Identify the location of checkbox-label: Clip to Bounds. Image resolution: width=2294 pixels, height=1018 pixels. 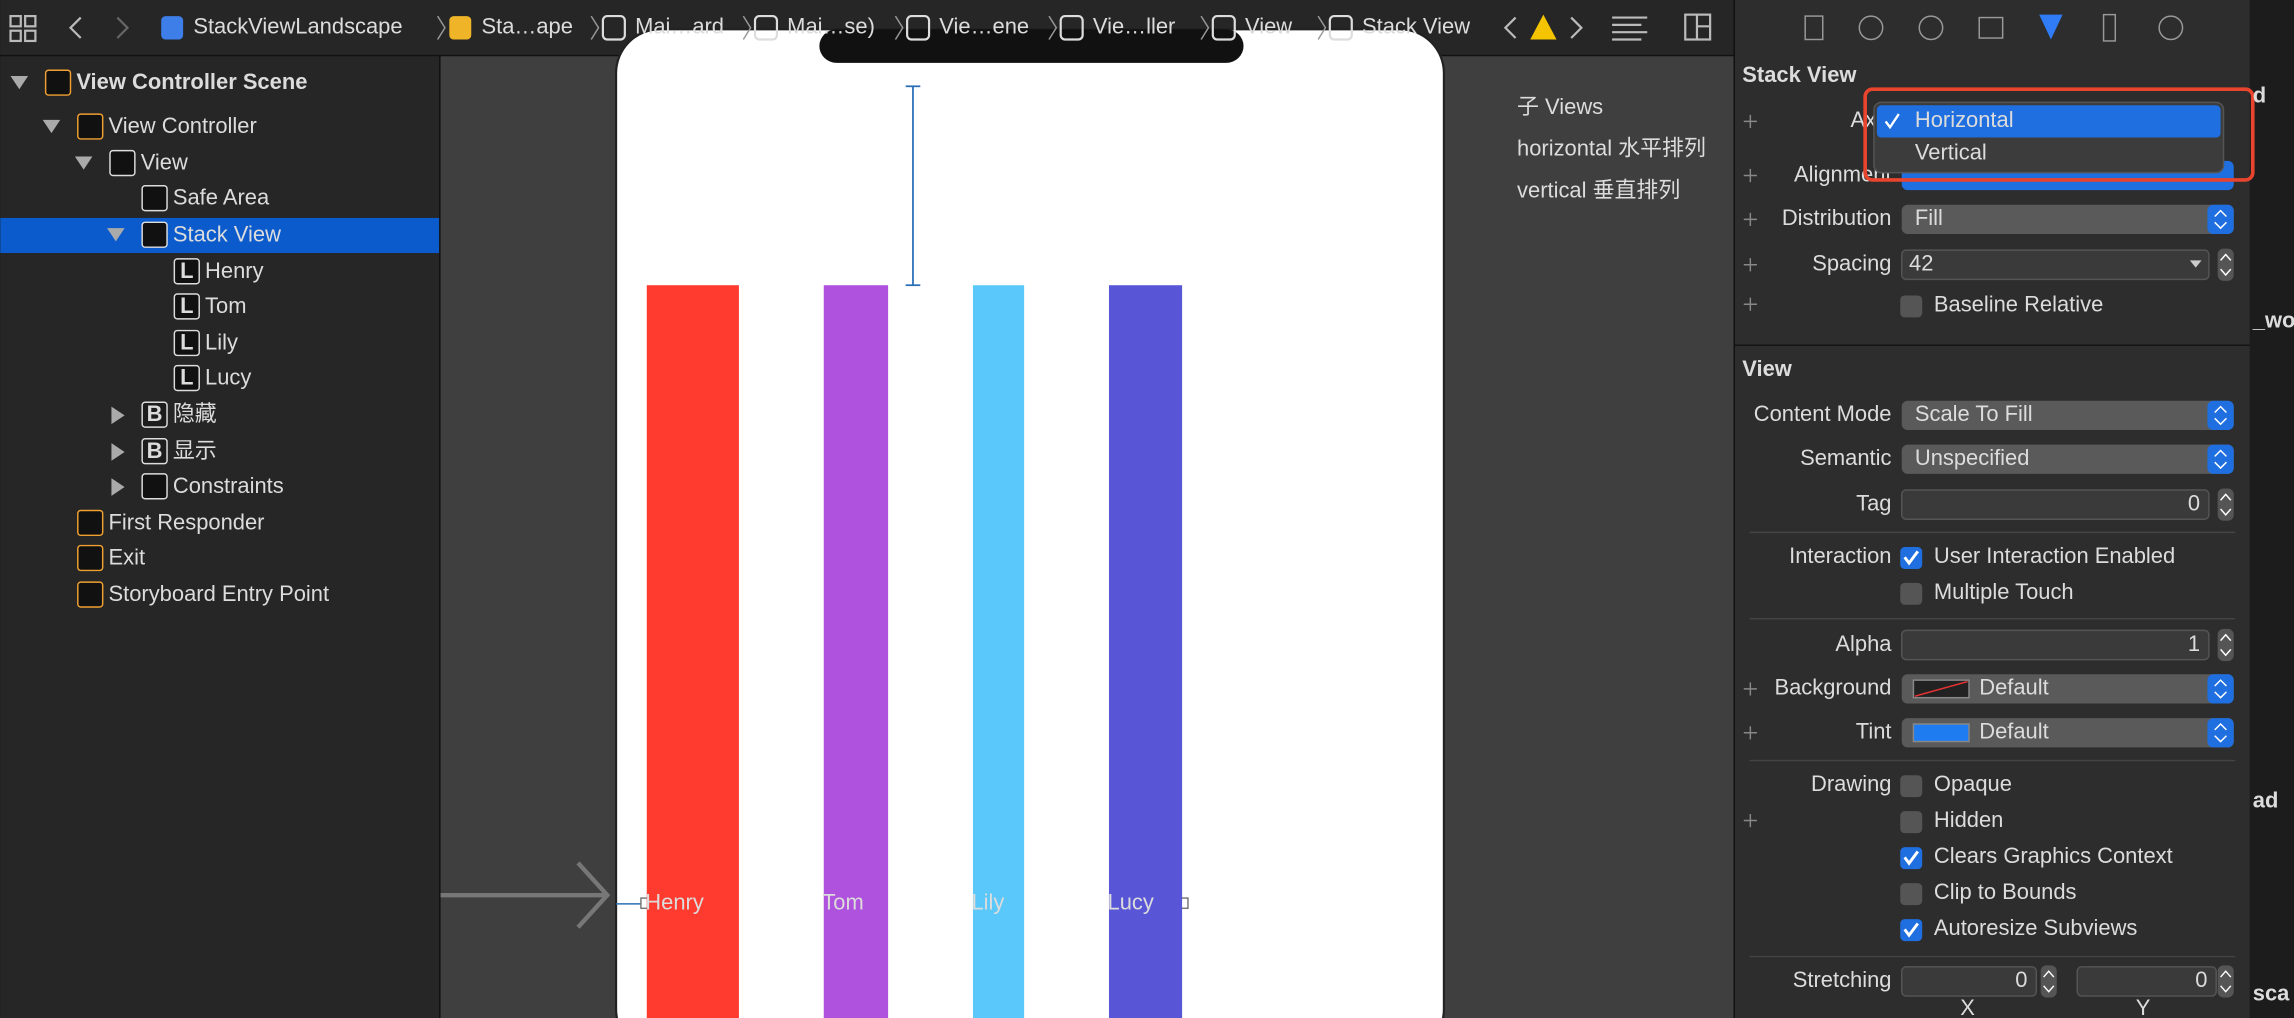
(2005, 891).